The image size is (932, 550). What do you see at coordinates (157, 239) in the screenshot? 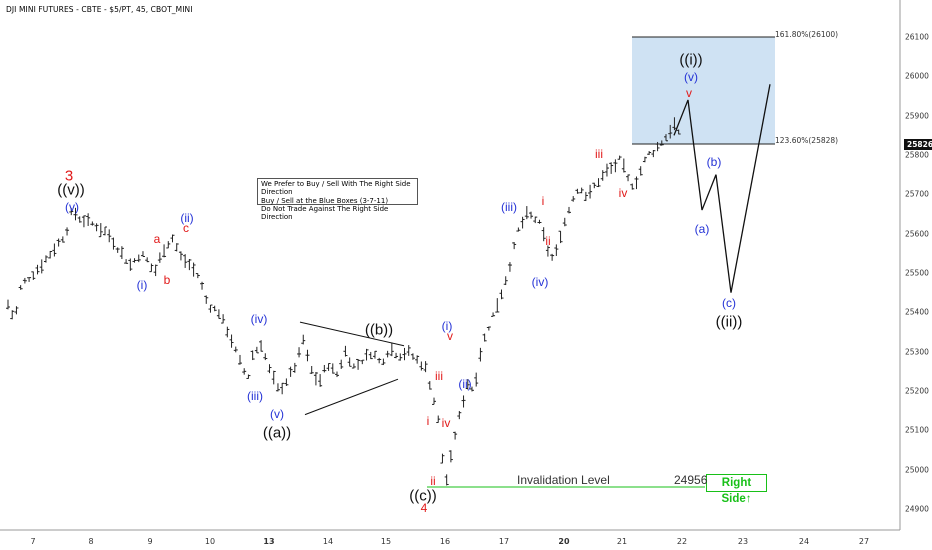
I see `wave-label-a: a` at bounding box center [157, 239].